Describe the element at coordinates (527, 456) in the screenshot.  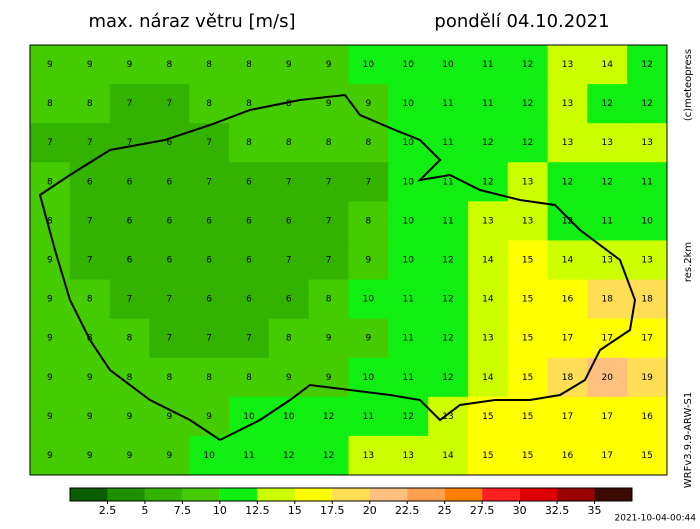
I see `wind-value: 15` at that location.